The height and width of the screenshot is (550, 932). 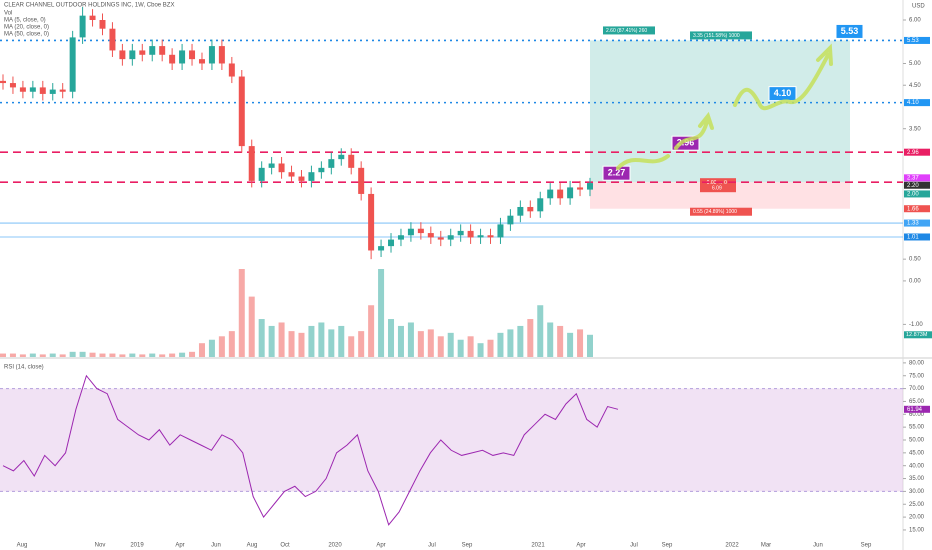 What do you see at coordinates (732, 546) in the screenshot?
I see `x-tick-label: 2022` at bounding box center [732, 546].